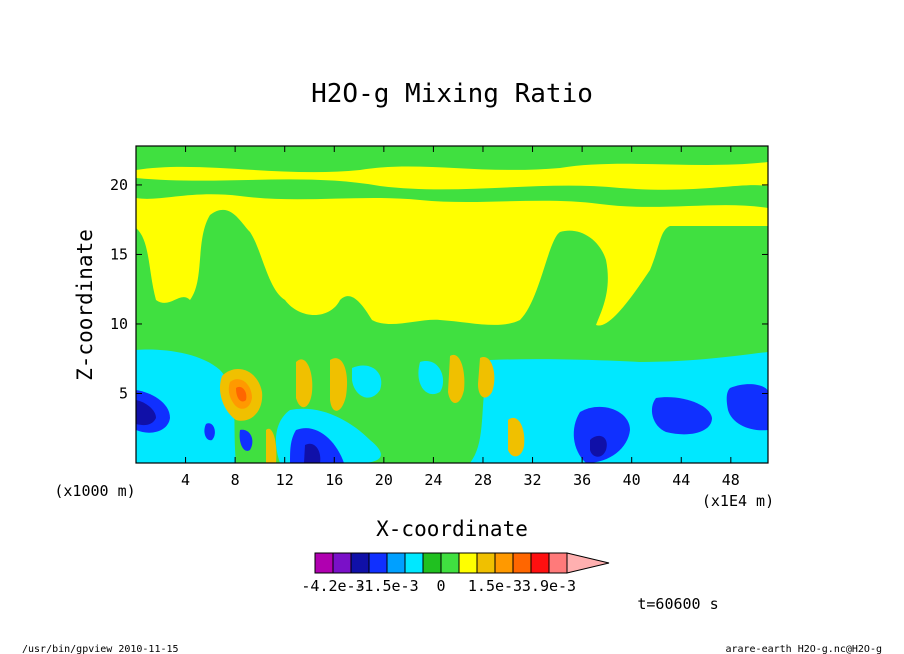  I want to click on chart-title: H2O-g Mixing Ratio, so click(452, 94).